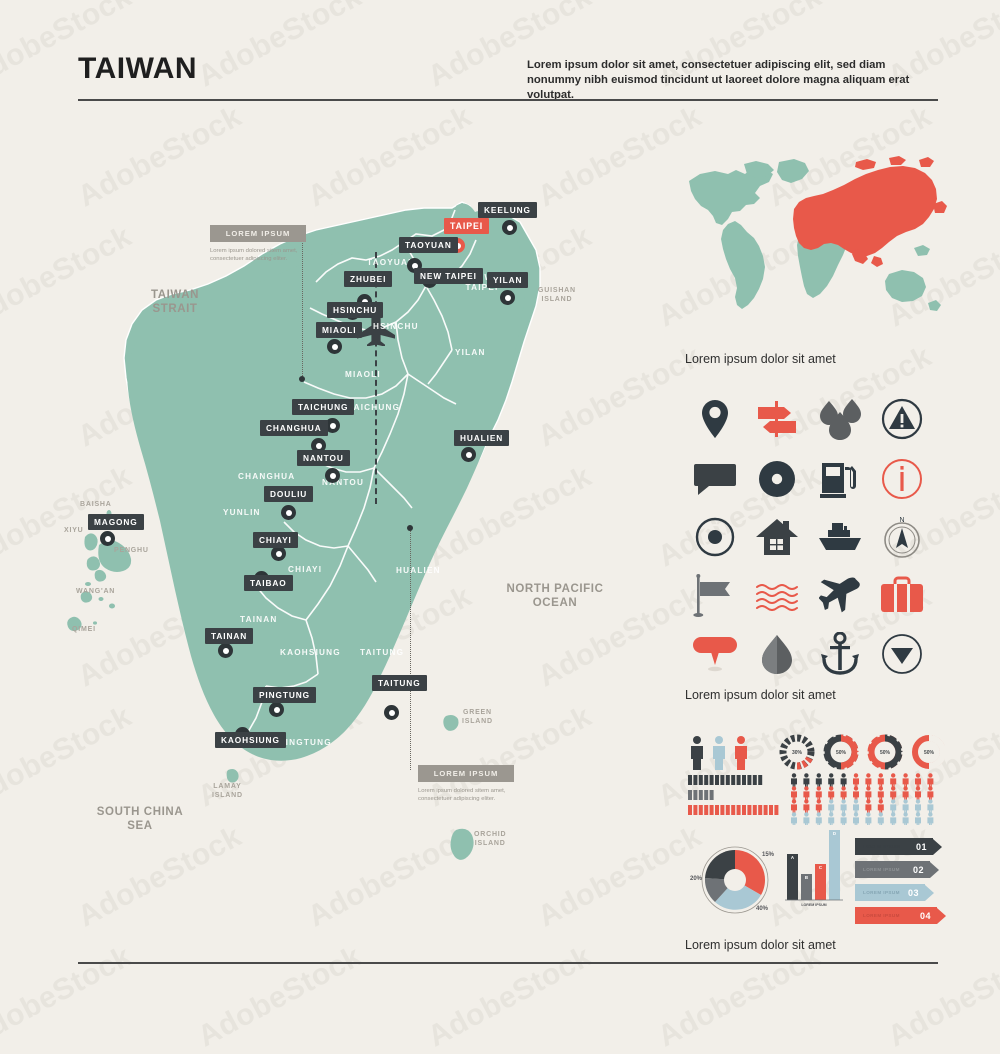 This screenshot has width=1000, height=1054. Describe the element at coordinates (881, 846) in the screenshot. I see `banner-01-label: LOREM IPSUM` at that location.